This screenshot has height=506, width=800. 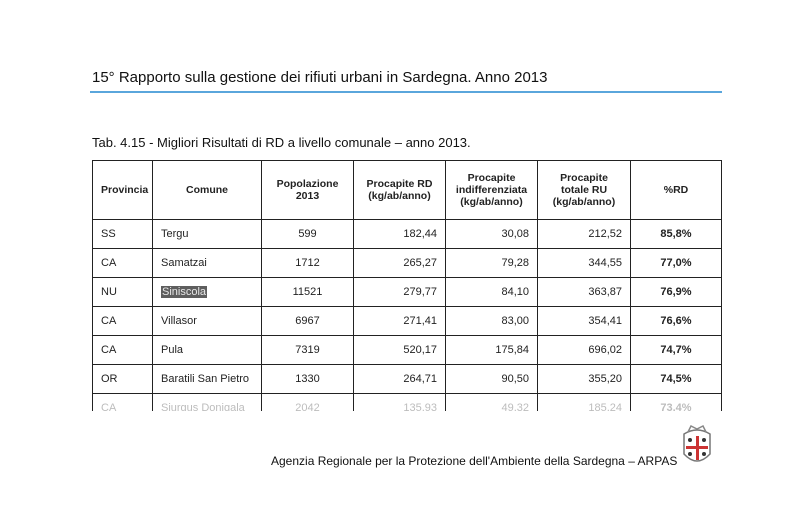 I want to click on table-cell: 7319, so click(x=307, y=350).